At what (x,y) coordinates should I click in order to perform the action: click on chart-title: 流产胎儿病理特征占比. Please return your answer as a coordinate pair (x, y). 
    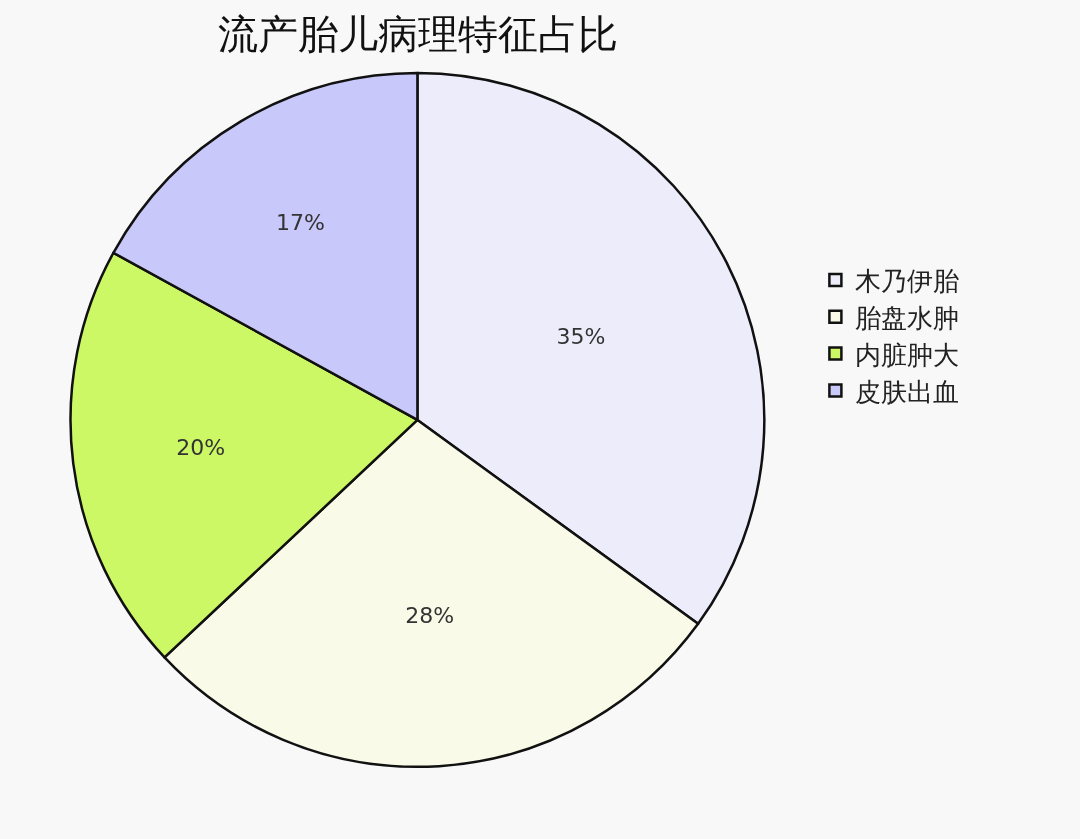
    Looking at the image, I should click on (417, 33).